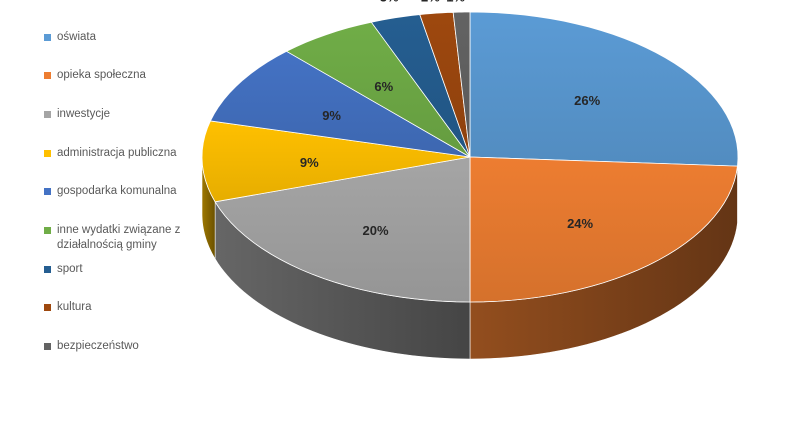 Image resolution: width=800 pixels, height=421 pixels. I want to click on data-label-0: 26%, so click(587, 100).